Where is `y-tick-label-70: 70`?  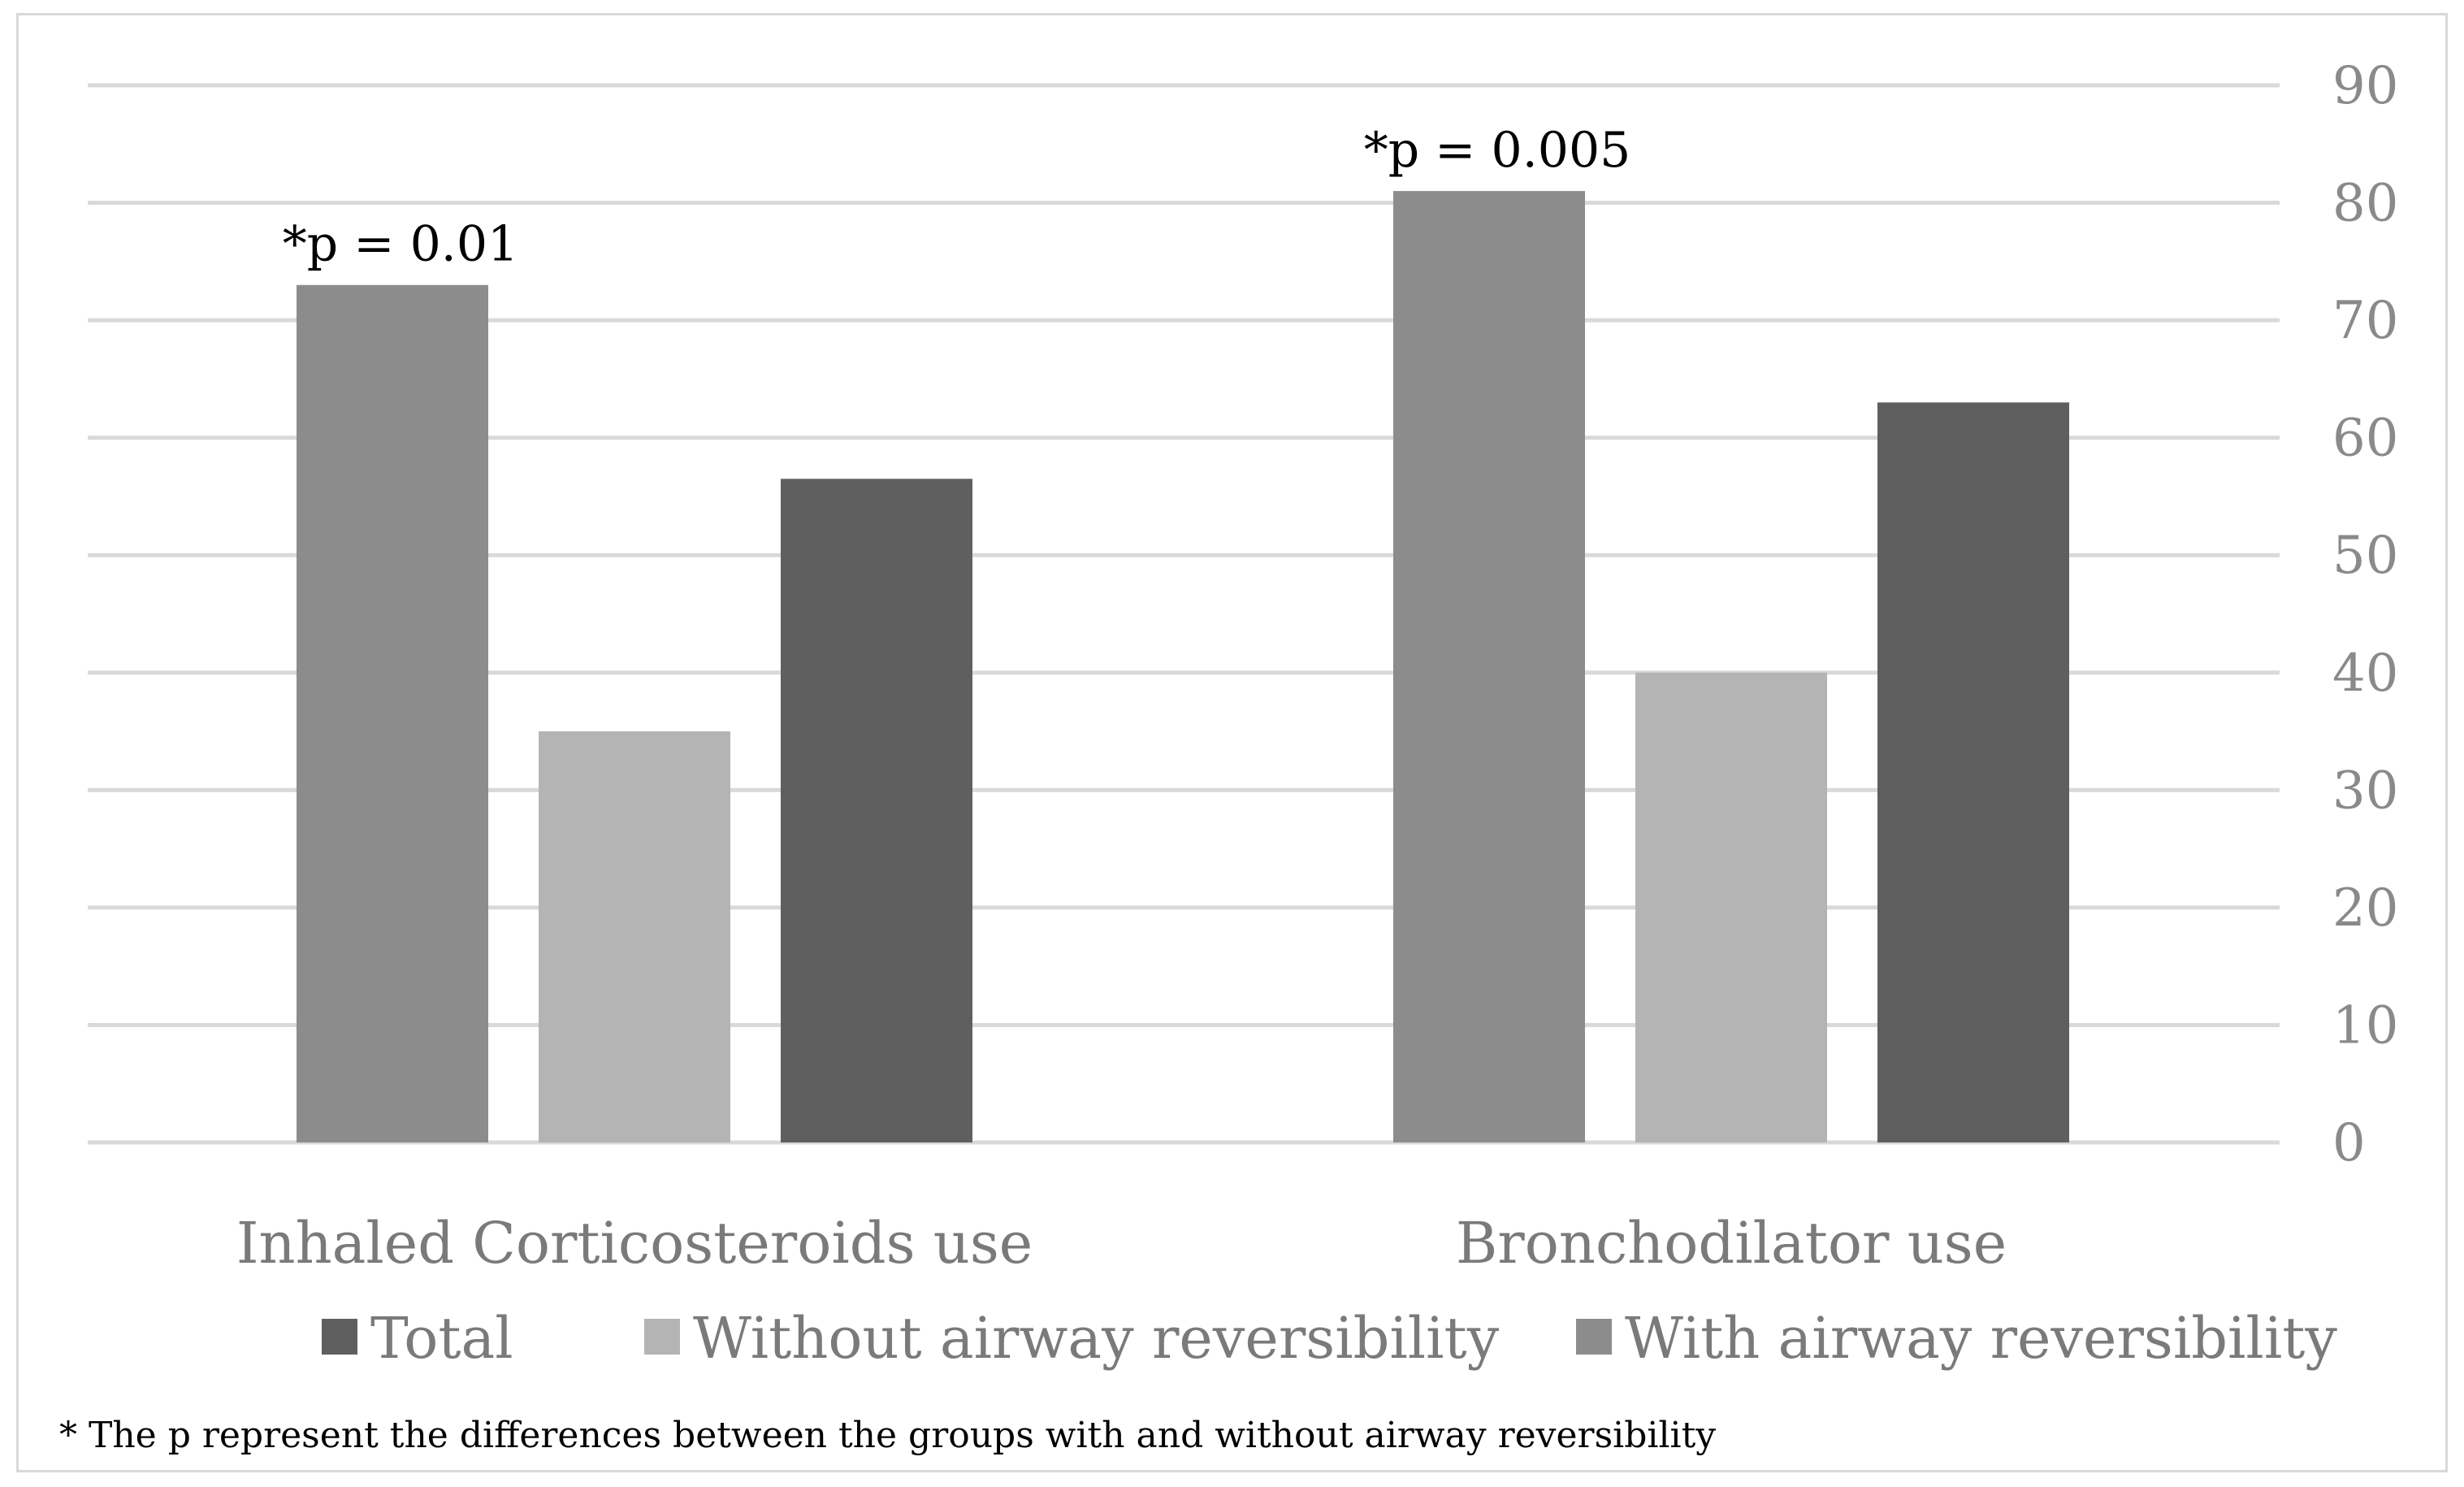
y-tick-label-70: 70 is located at coordinates (2365, 321).